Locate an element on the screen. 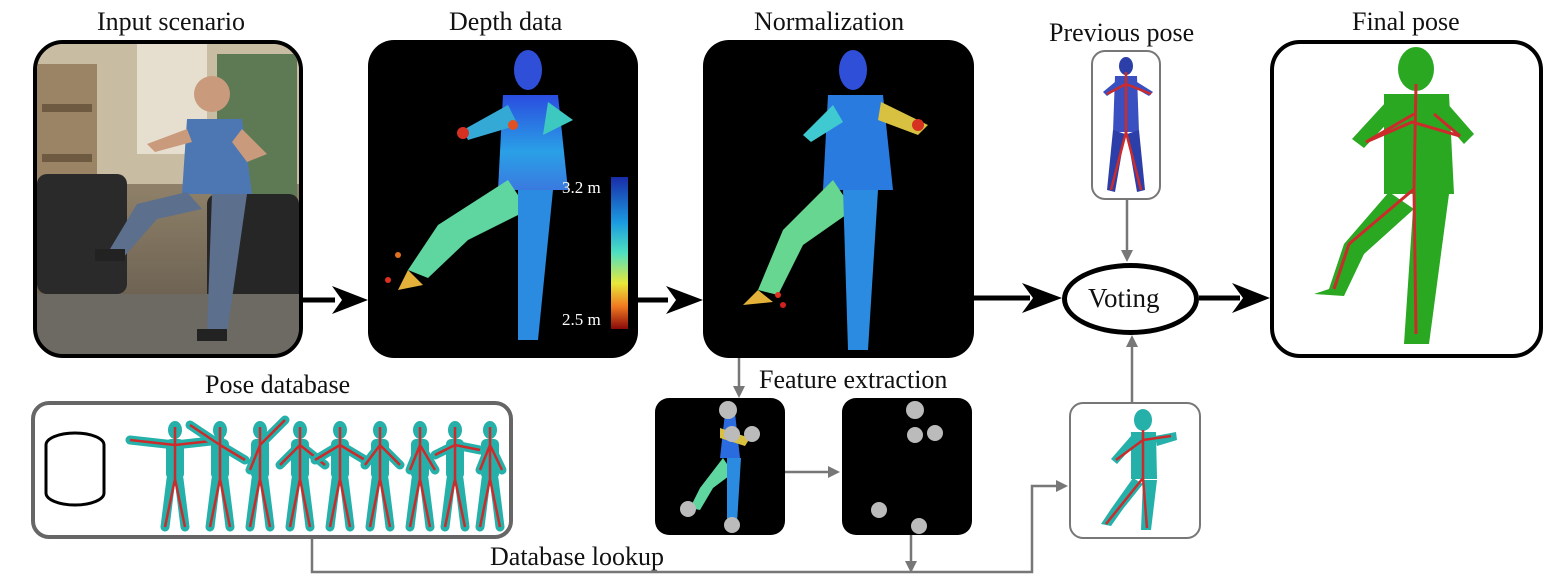 Image resolution: width=1562 pixels, height=580 pixels. normalization-panel is located at coordinates (838, 199).